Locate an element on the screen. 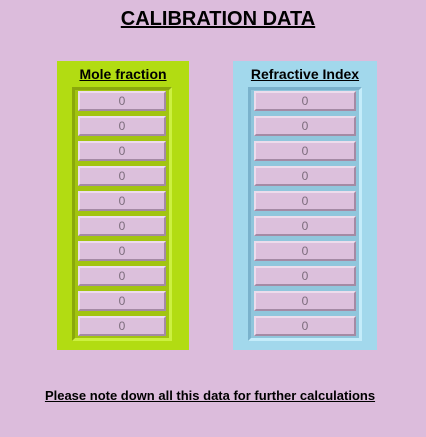 The width and height of the screenshot is (426, 437). refractive-index-cell-2: 0 is located at coordinates (305, 126).